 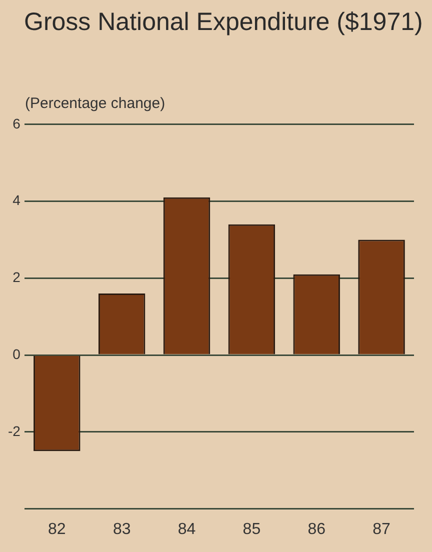 What do you see at coordinates (317, 529) in the screenshot?
I see `x-tick-label: 86` at bounding box center [317, 529].